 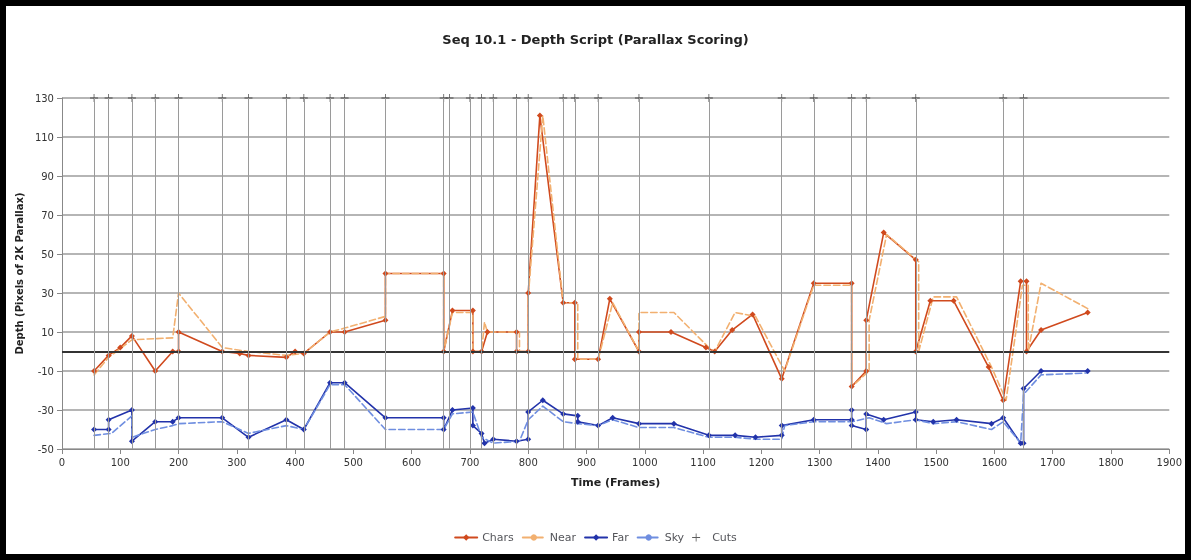 What do you see at coordinates (44, 98) in the screenshot?
I see `y-tick-label: 130` at bounding box center [44, 98].